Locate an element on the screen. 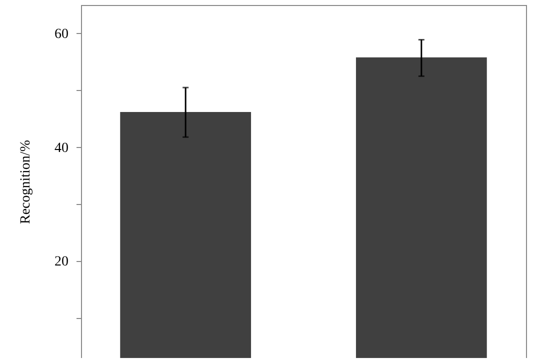  y-tick-label: 20 is located at coordinates (61, 262).